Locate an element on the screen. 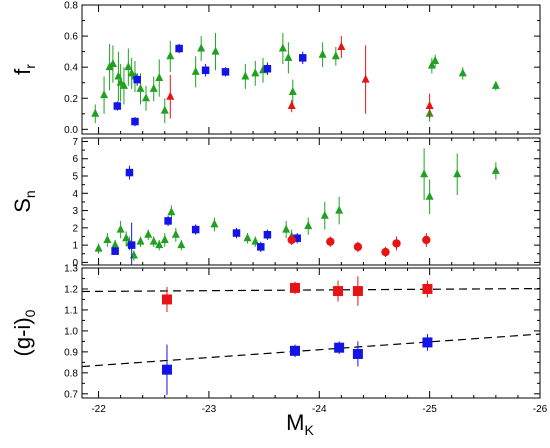  x-tick-label: -26 is located at coordinates (540, 409).